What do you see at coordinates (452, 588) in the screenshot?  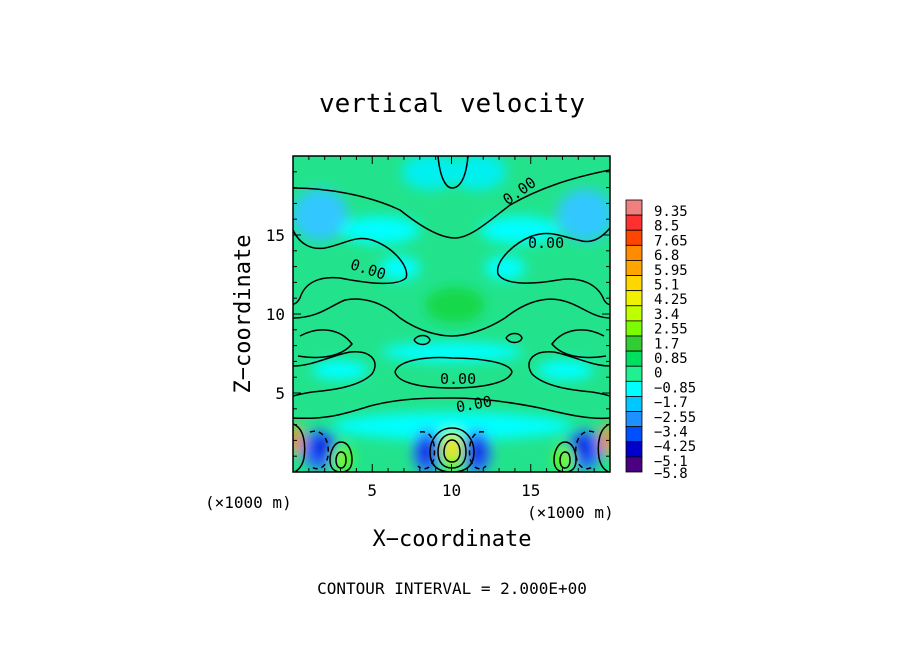 I see `contour-interval-text: CONTOUR INTERVAL = 2.000E+00` at bounding box center [452, 588].